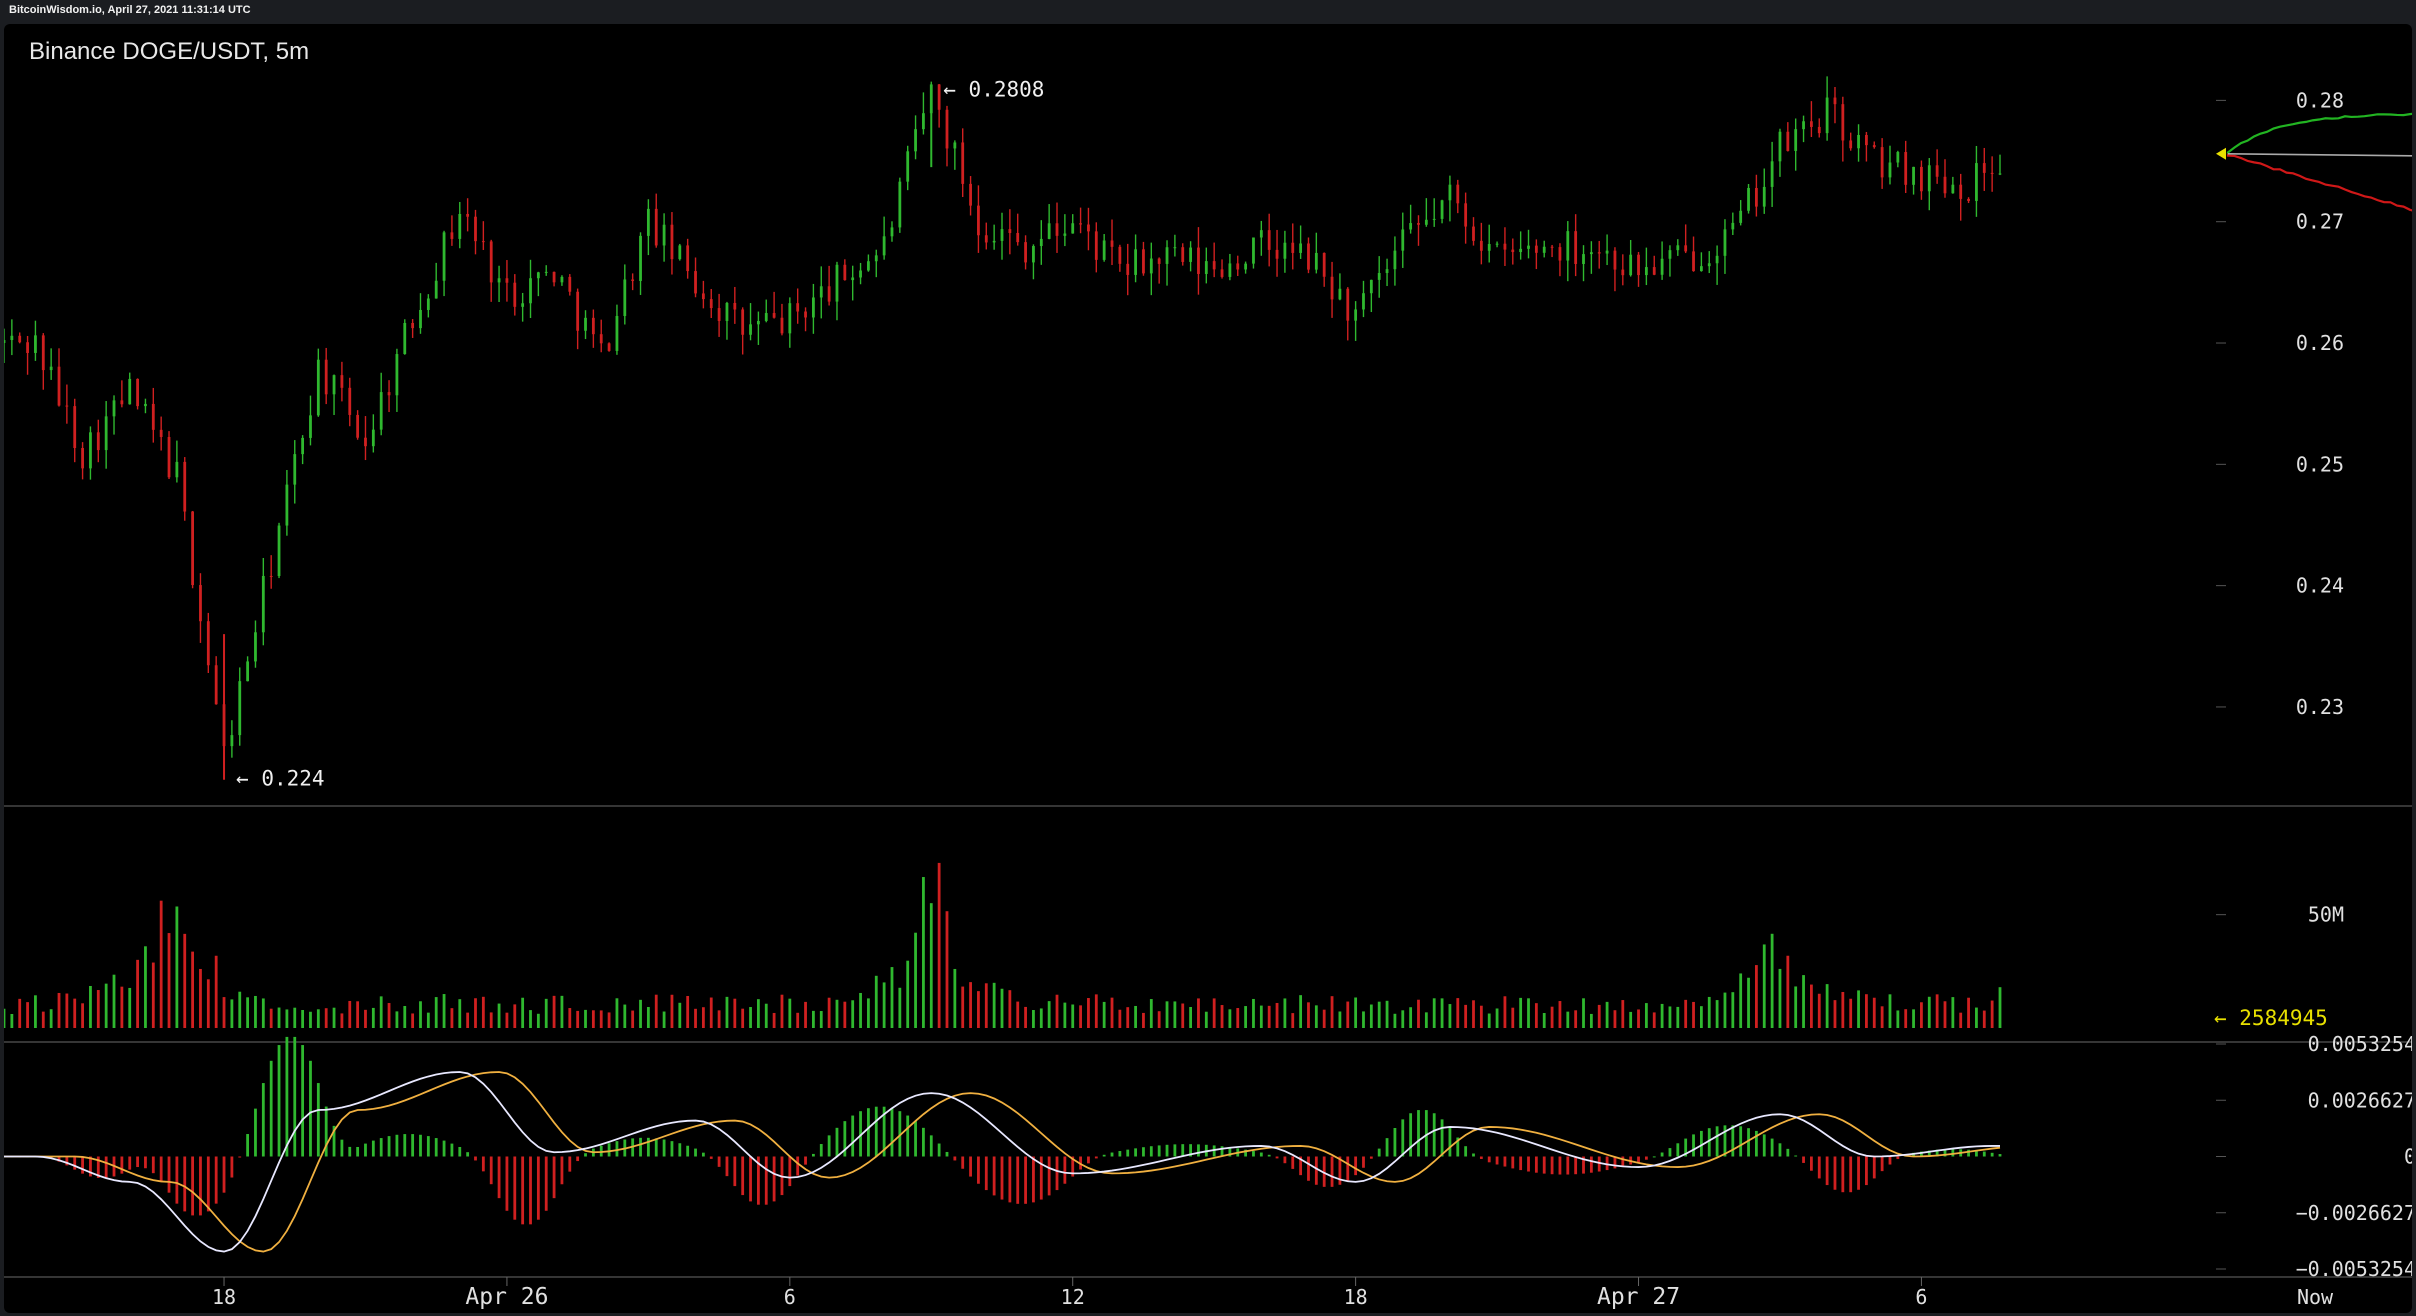  What do you see at coordinates (1921, 1297) in the screenshot?
I see `time-tick-label: 6` at bounding box center [1921, 1297].